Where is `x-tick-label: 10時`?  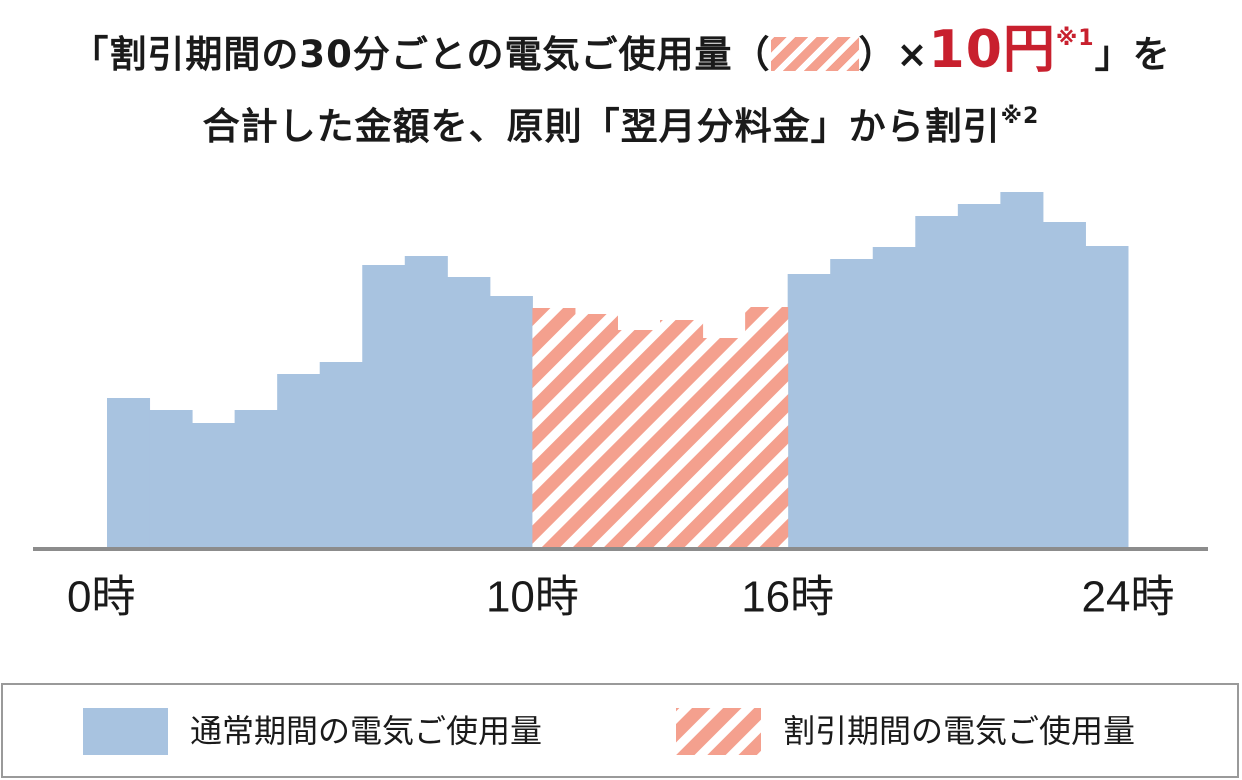 x-tick-label: 10時 is located at coordinates (532, 597).